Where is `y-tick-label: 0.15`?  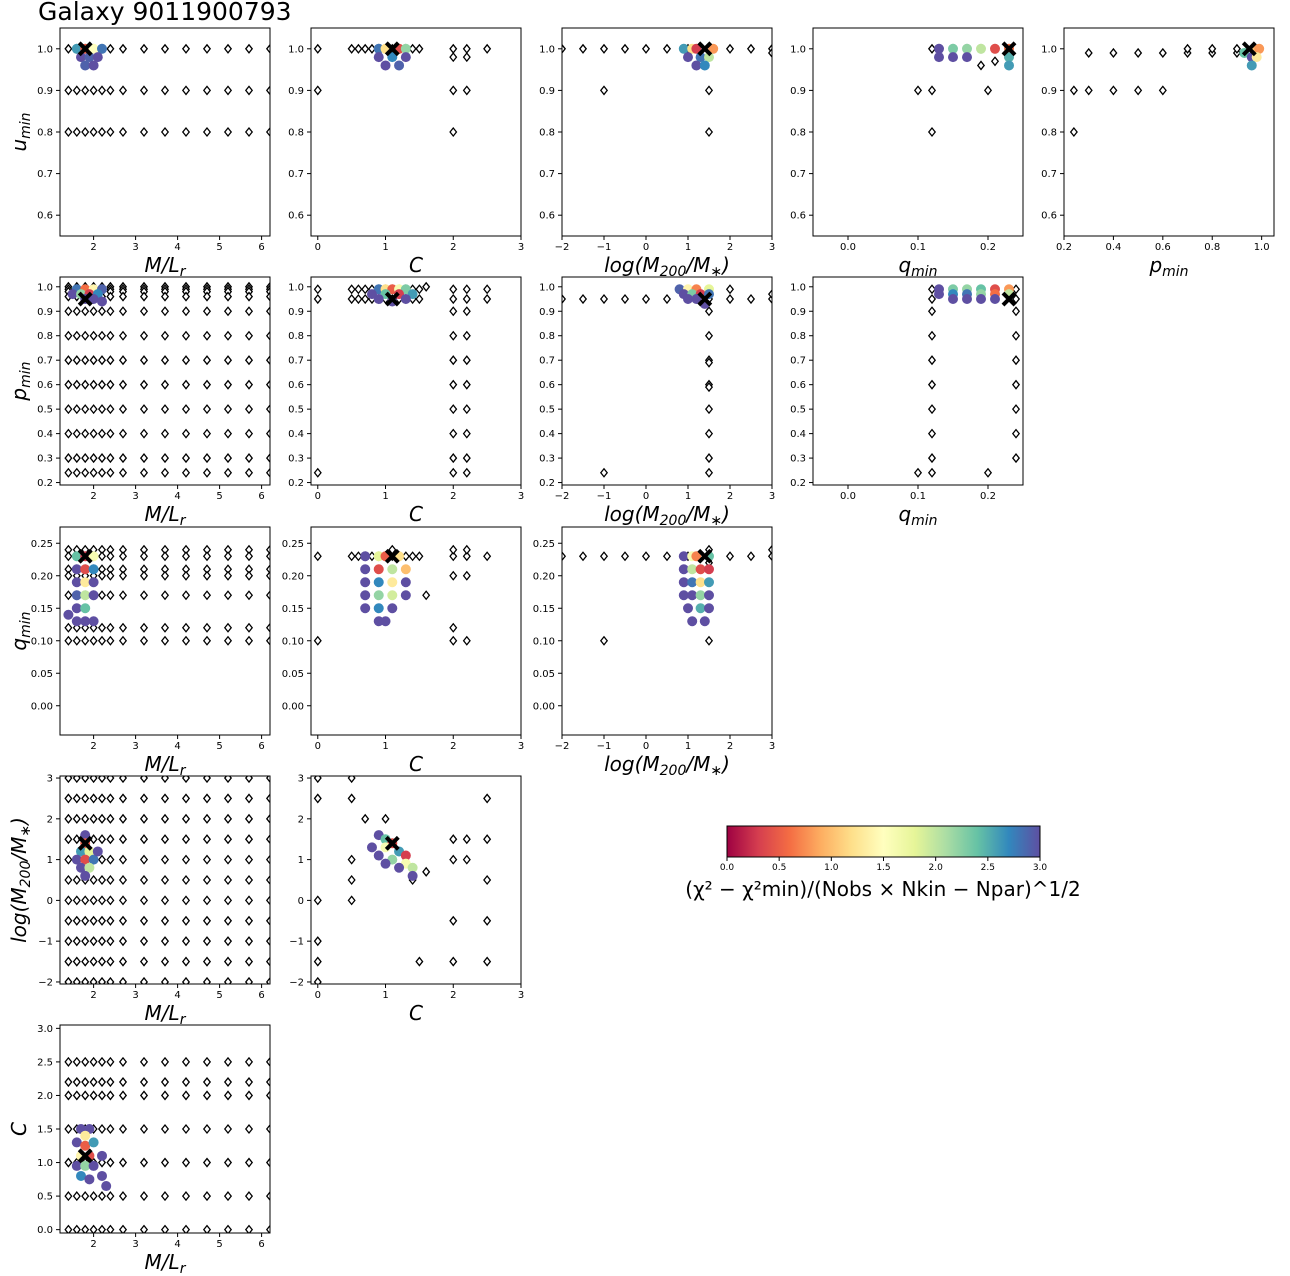 y-tick-label: 0.15 is located at coordinates (42, 609).